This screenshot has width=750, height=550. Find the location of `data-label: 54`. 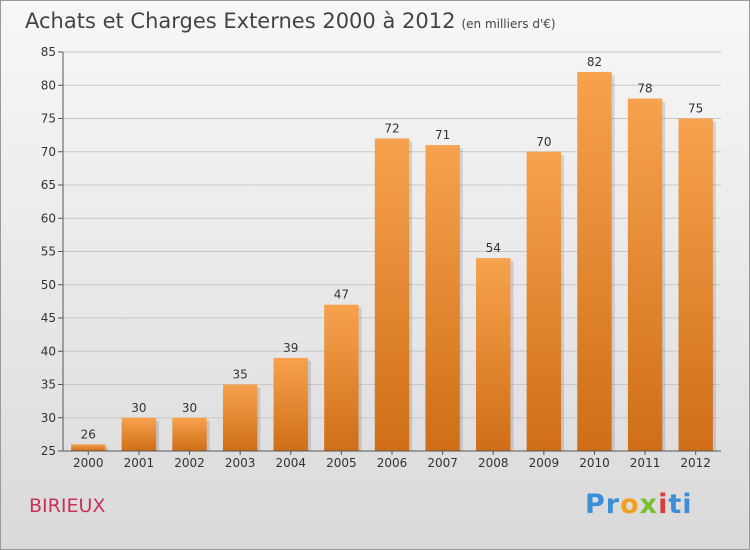

data-label: 54 is located at coordinates (493, 248).